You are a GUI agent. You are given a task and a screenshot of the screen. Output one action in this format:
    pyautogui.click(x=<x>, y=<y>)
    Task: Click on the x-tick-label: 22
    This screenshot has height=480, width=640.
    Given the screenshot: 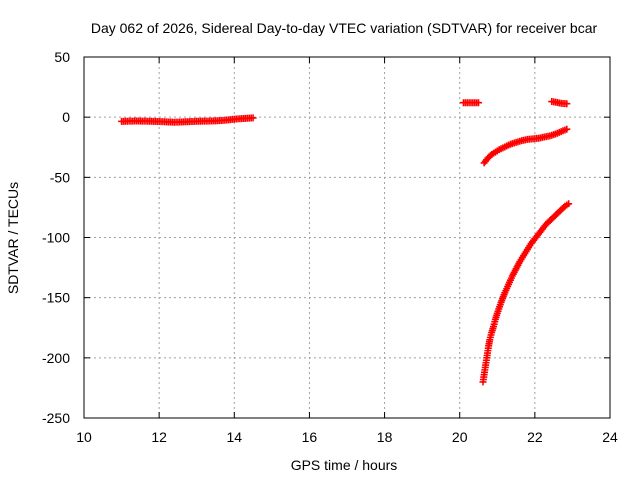 What is the action you would take?
    pyautogui.click(x=535, y=437)
    